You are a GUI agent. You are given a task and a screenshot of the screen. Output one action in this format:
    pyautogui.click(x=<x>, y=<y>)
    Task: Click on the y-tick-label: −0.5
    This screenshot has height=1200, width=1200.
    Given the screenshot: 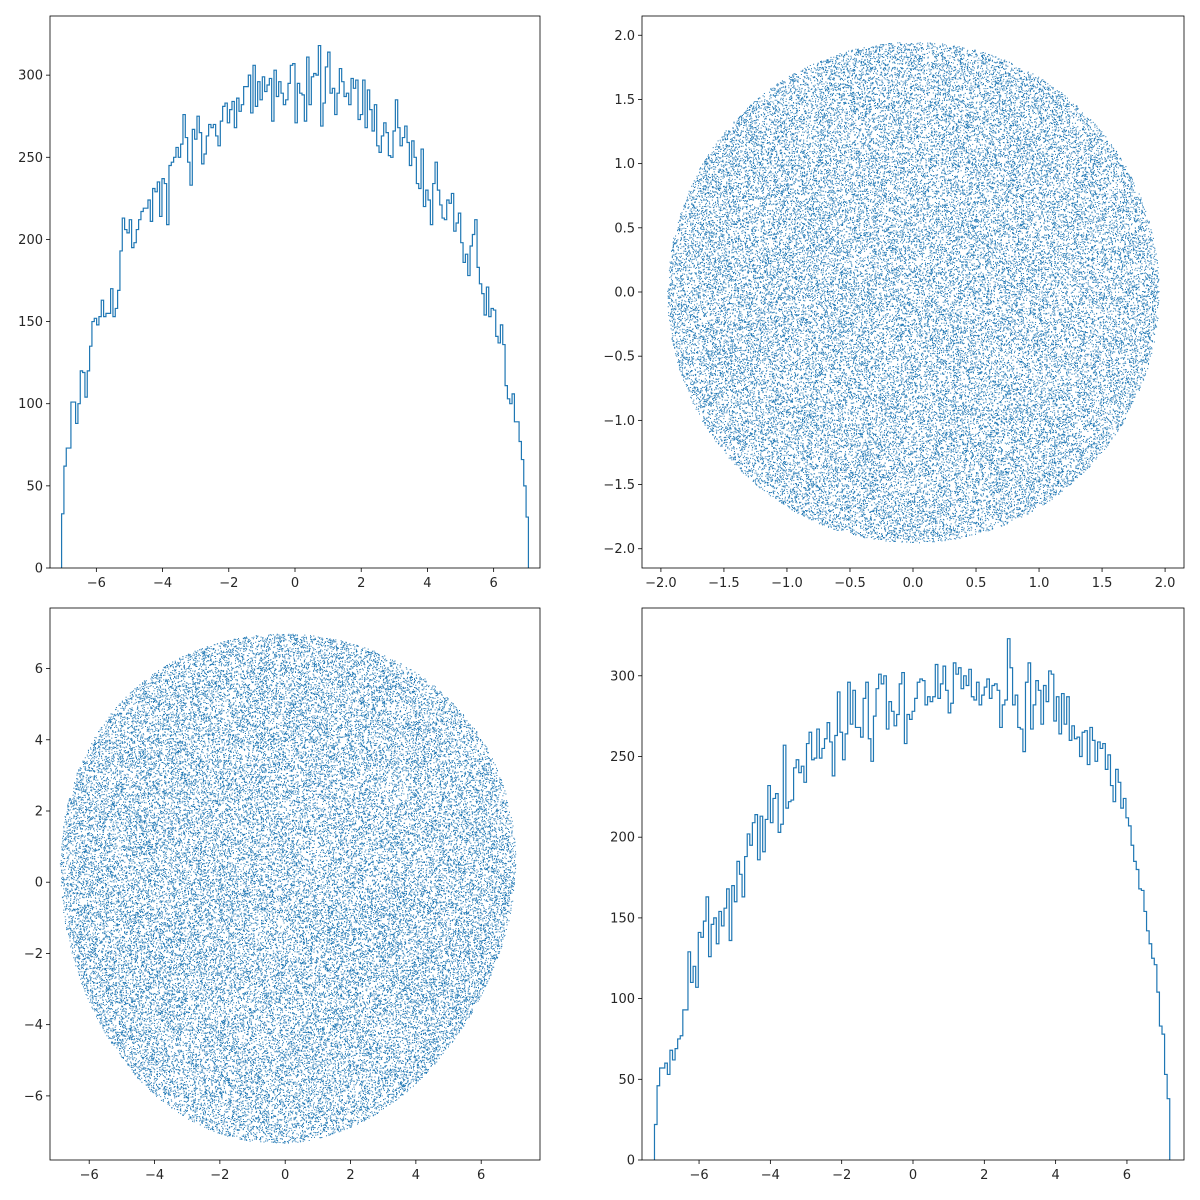 What is the action you would take?
    pyautogui.click(x=619, y=357)
    